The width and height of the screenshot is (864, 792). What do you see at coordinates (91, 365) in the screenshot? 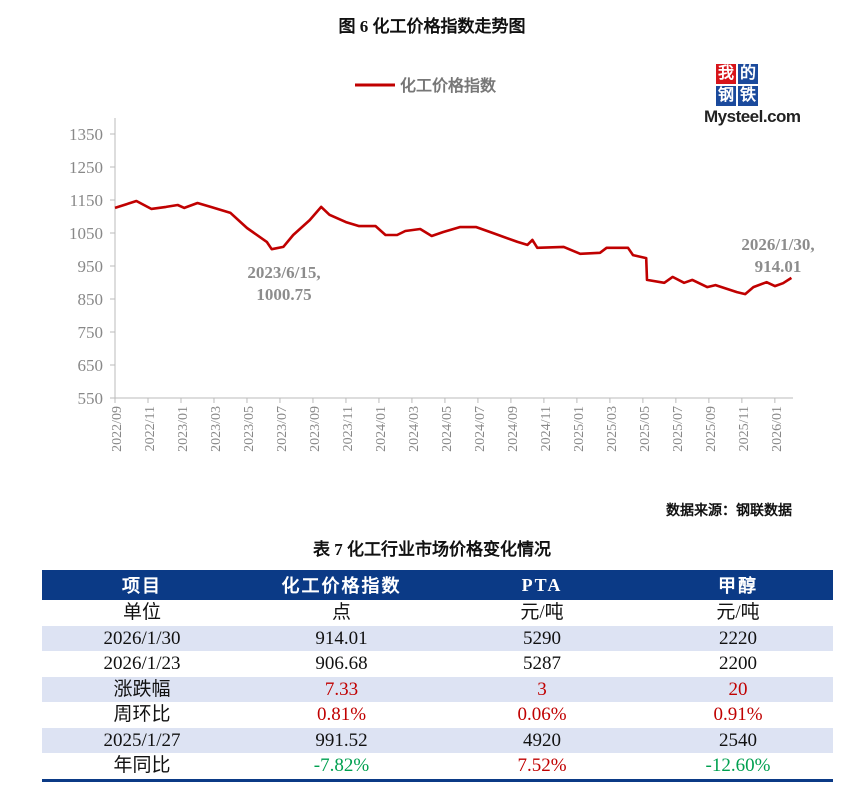
I see `y-tick-label: 650` at bounding box center [91, 365].